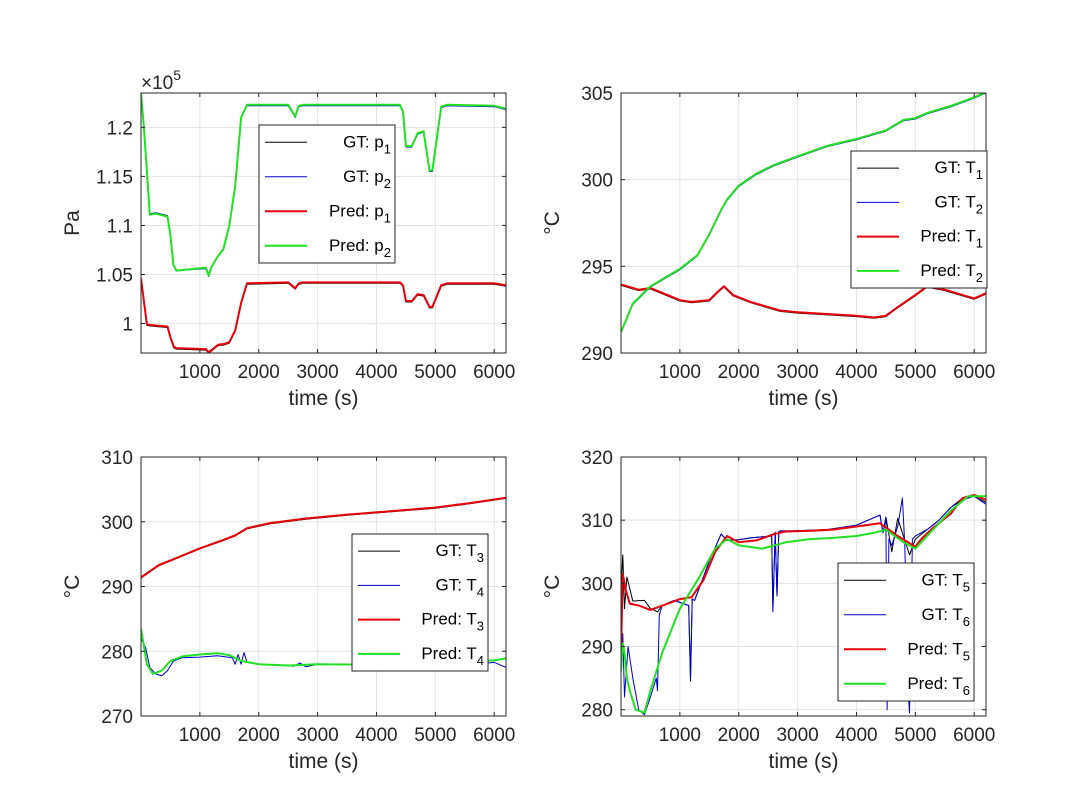  Describe the element at coordinates (177, 75) in the screenshot. I see `exponent-power: 5` at that location.